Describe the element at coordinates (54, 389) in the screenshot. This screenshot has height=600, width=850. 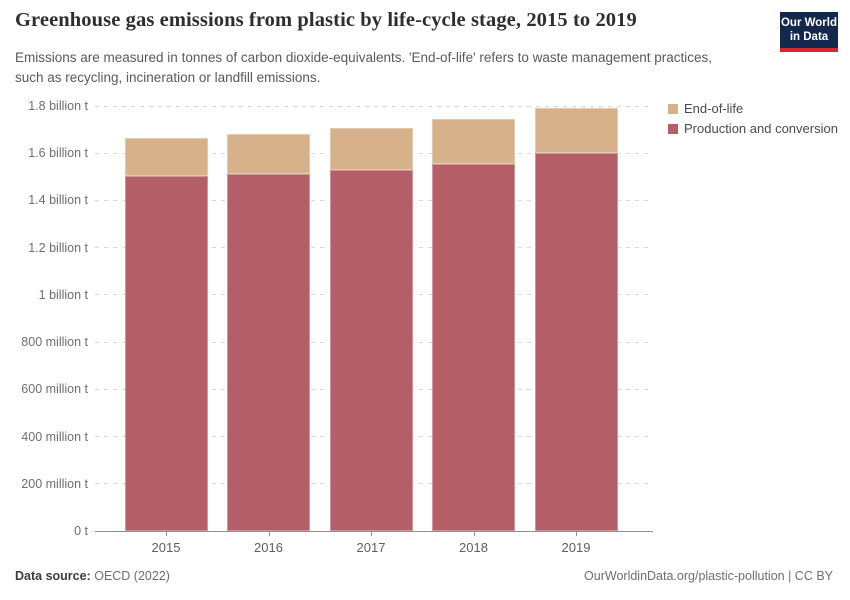
I see `y-axis-tick-label: 600 million t` at that location.